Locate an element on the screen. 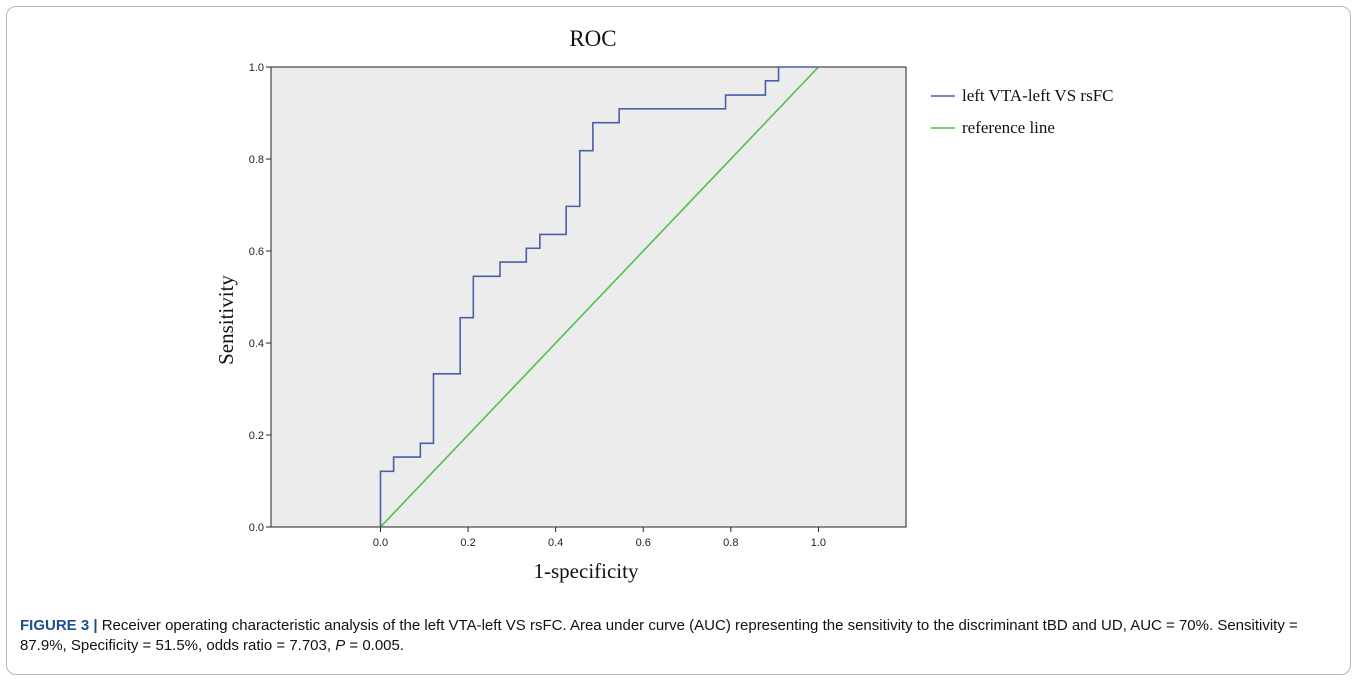 The height and width of the screenshot is (681, 1357). x-tick-label: 0.4 is located at coordinates (555, 543).